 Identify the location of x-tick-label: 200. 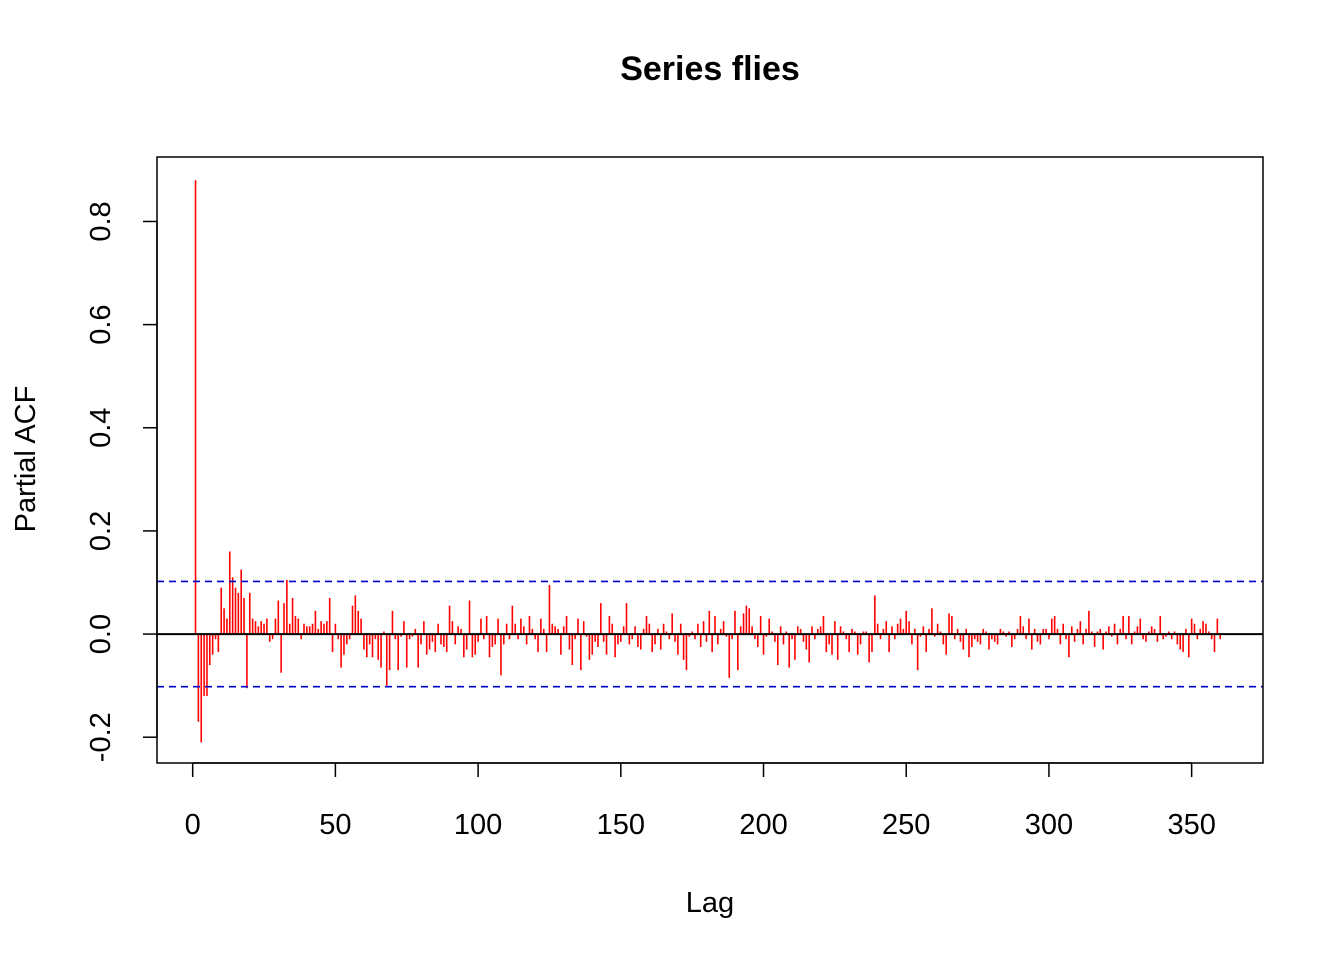
(763, 825).